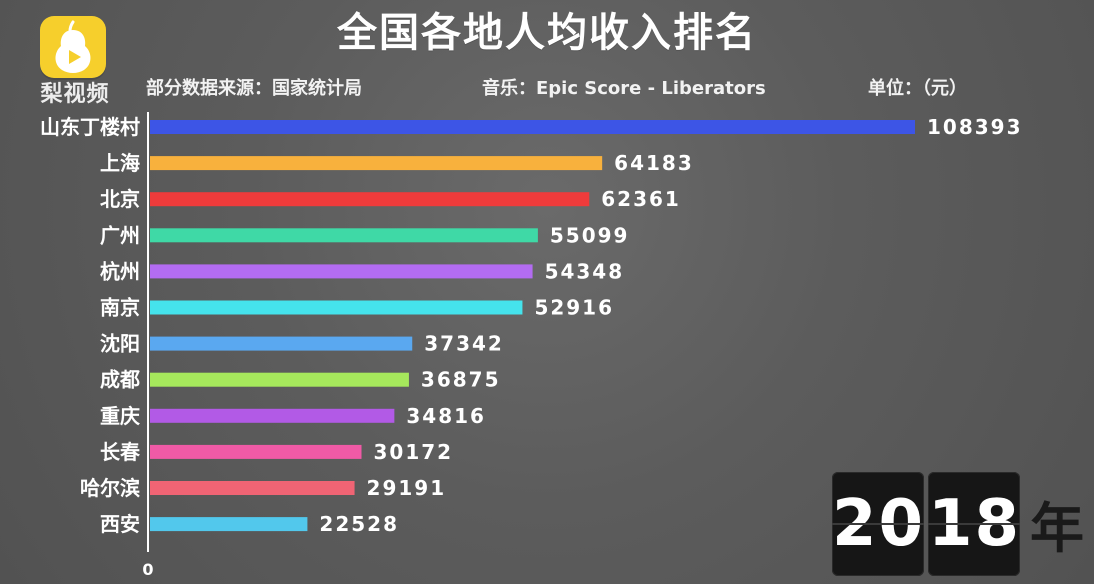  What do you see at coordinates (120, 163) in the screenshot?
I see `category-label: 上海` at bounding box center [120, 163].